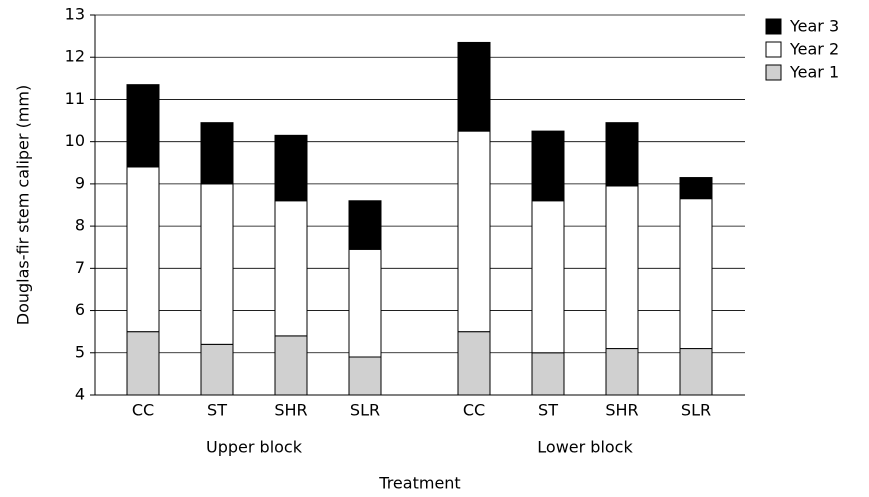  Describe the element at coordinates (80, 394) in the screenshot. I see `y-tick-label: 4` at that location.